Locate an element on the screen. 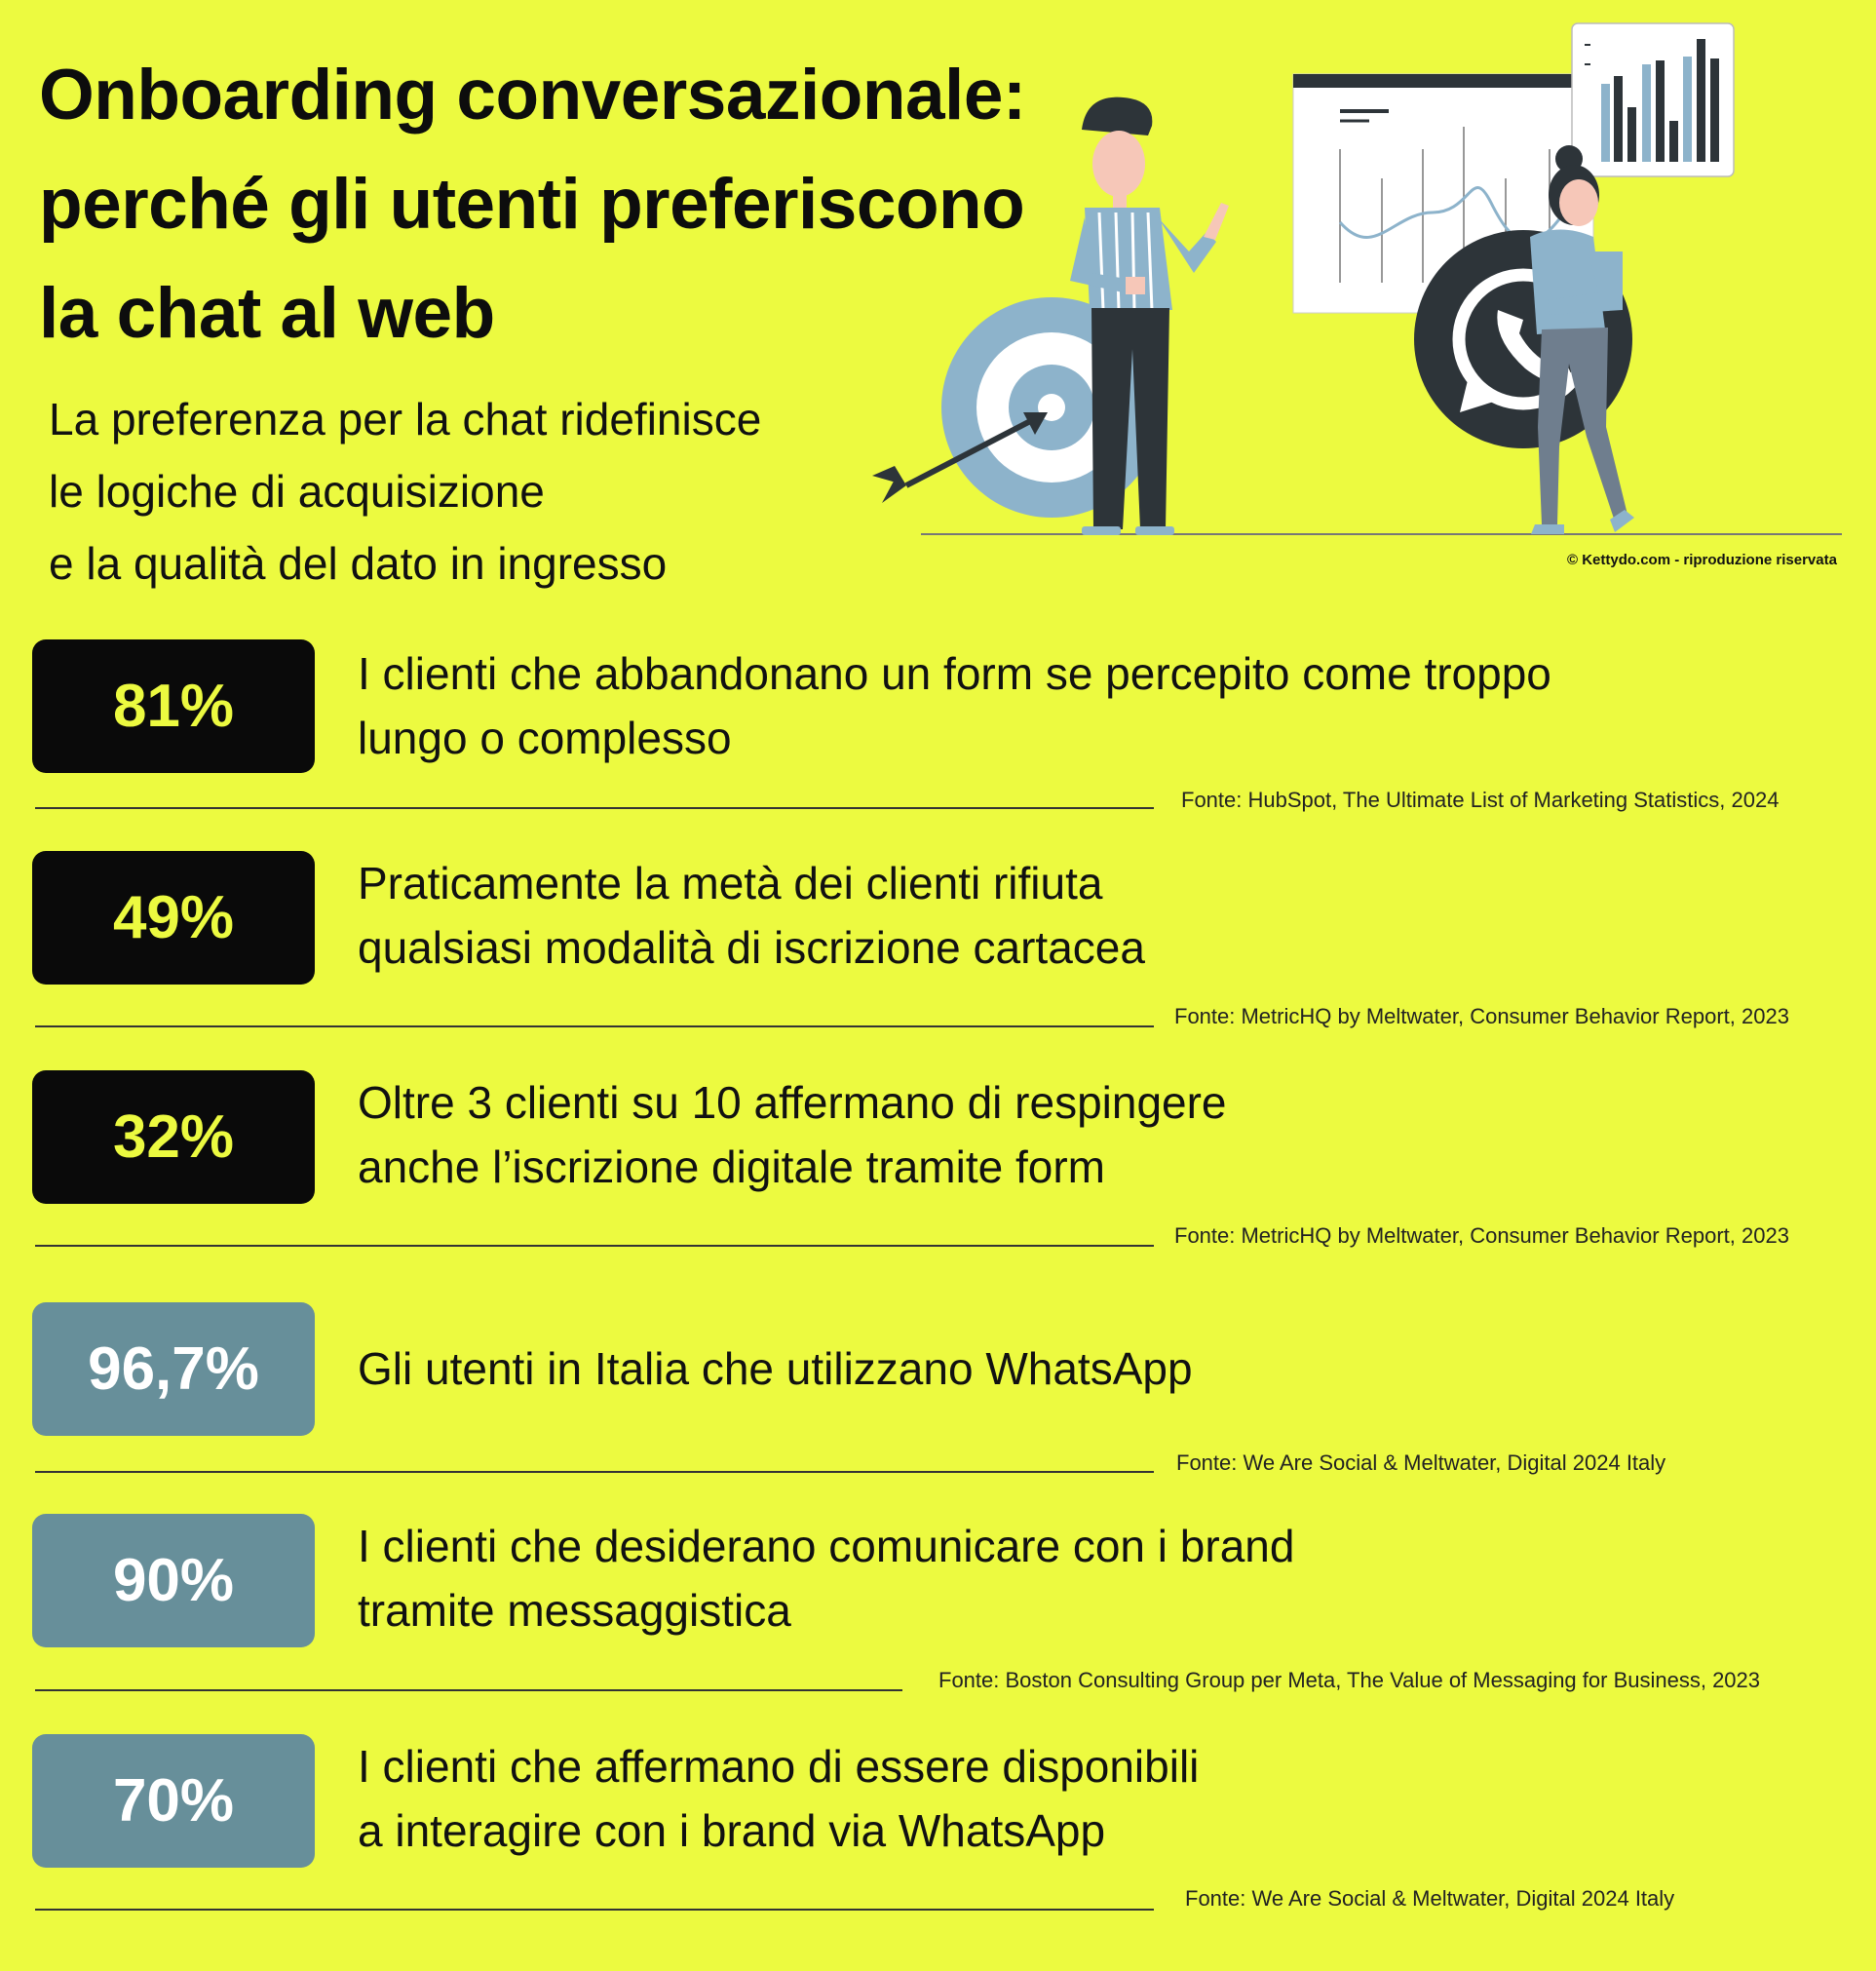 This screenshot has width=1876, height=1971. stat-line: lungo o complesso is located at coordinates (545, 738).